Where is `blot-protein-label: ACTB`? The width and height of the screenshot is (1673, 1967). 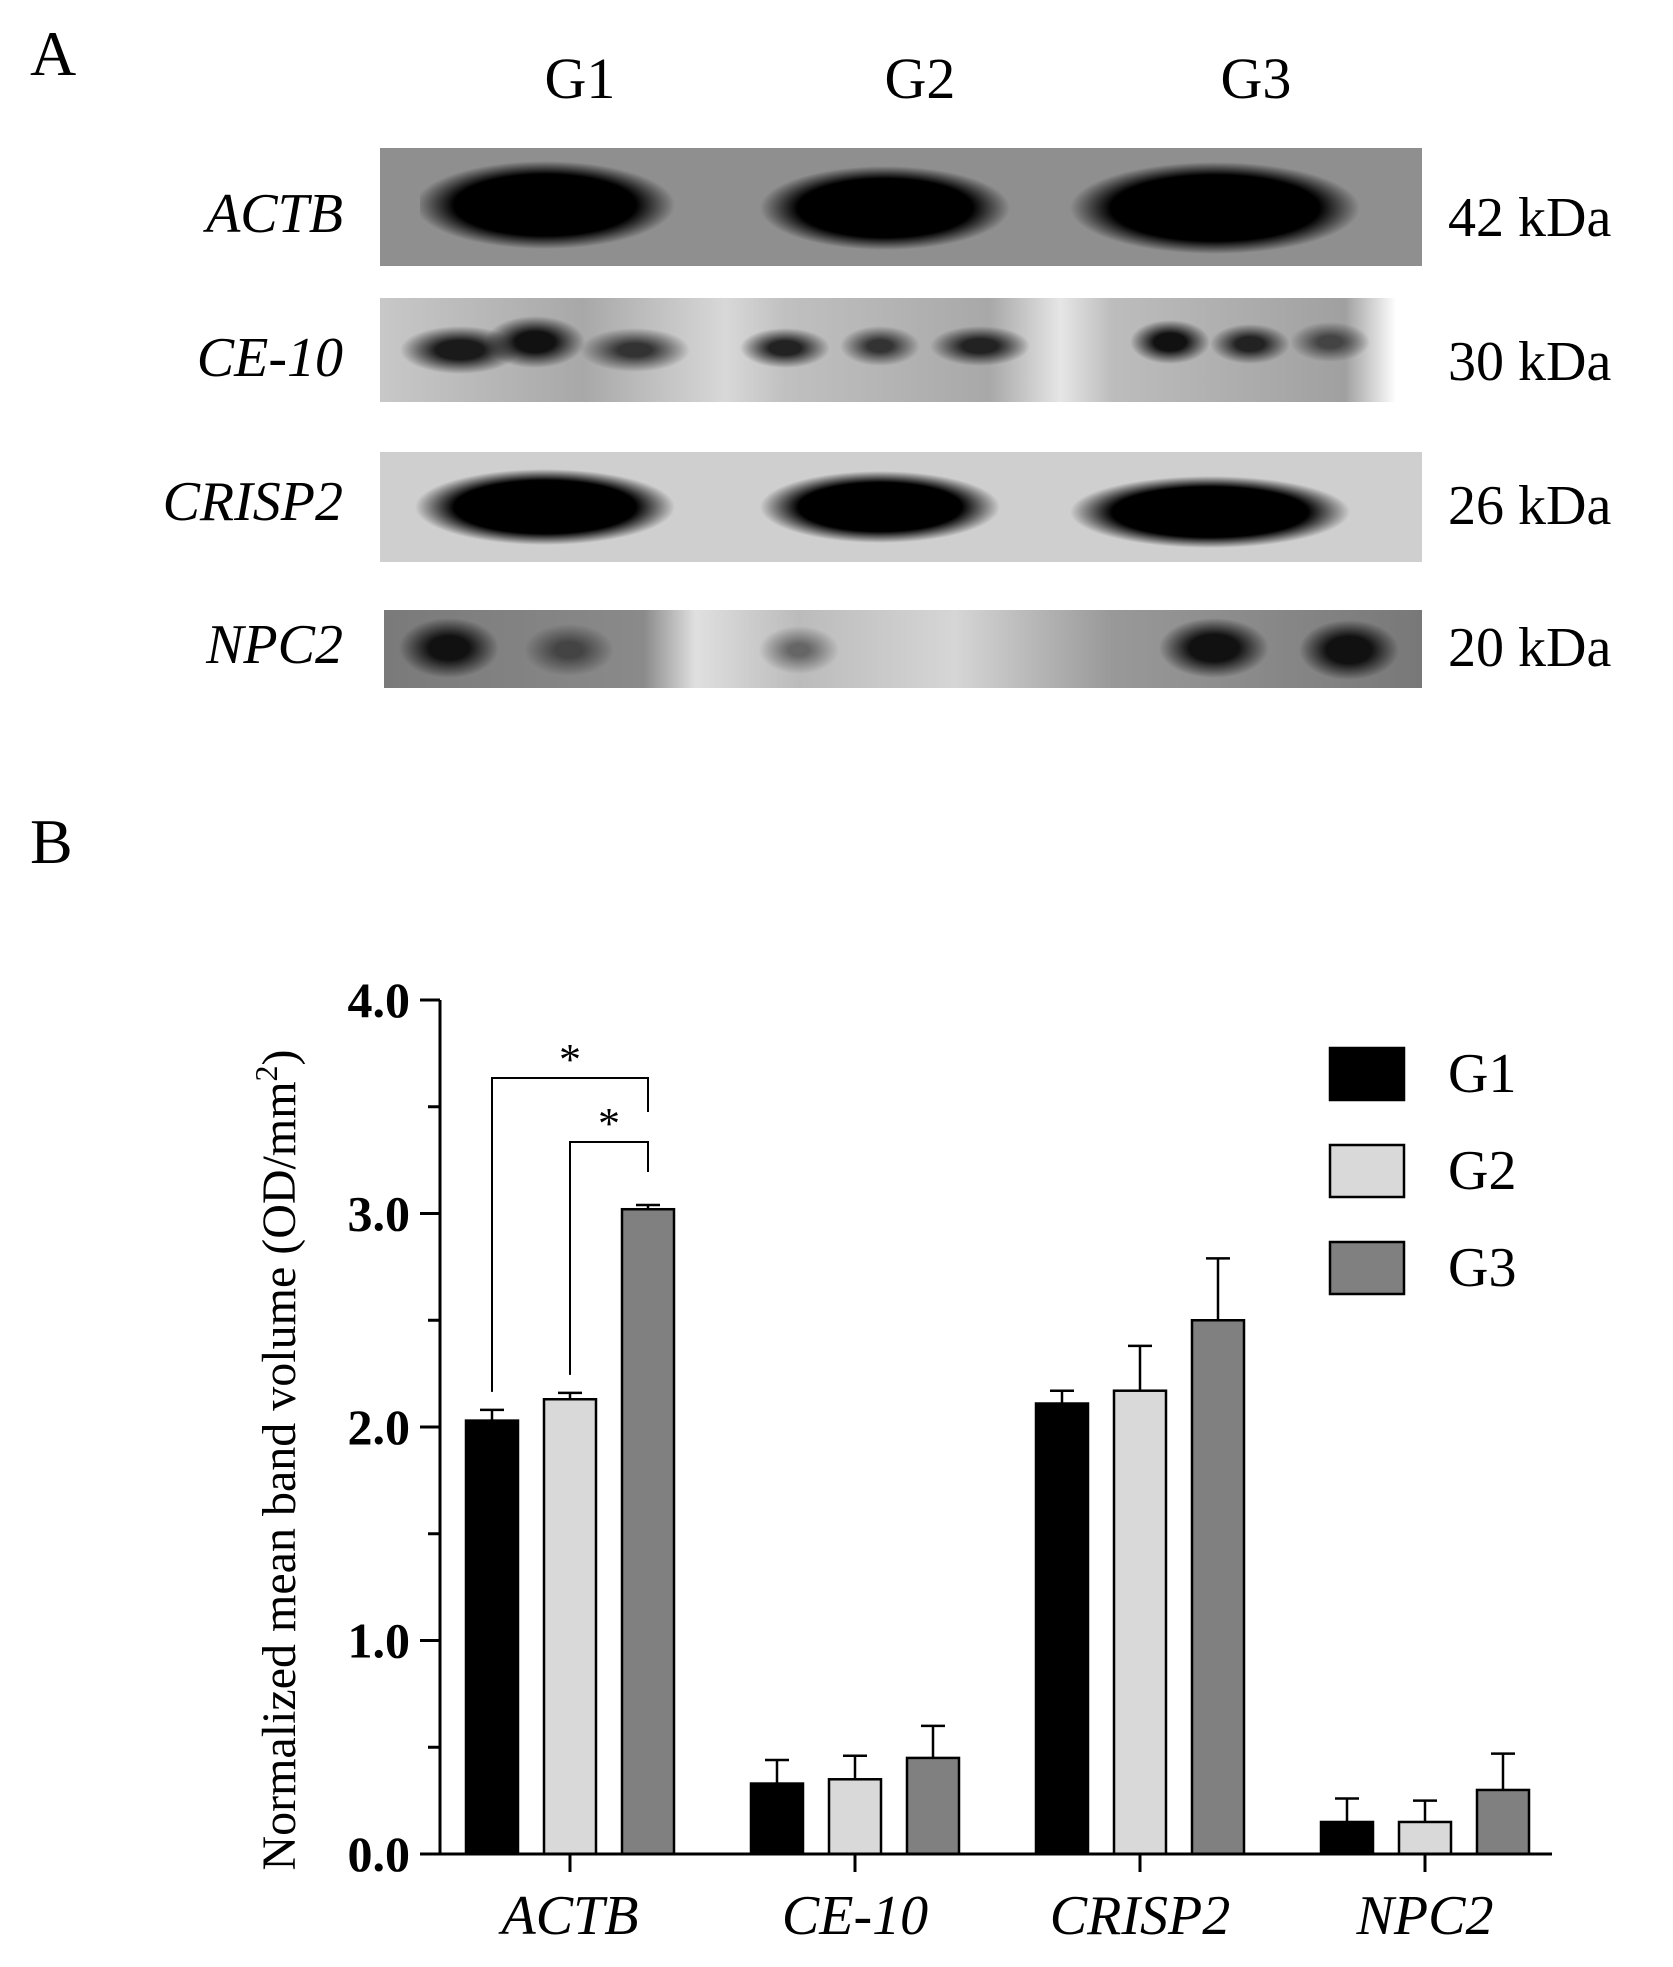 blot-protein-label: ACTB is located at coordinates (274, 214).